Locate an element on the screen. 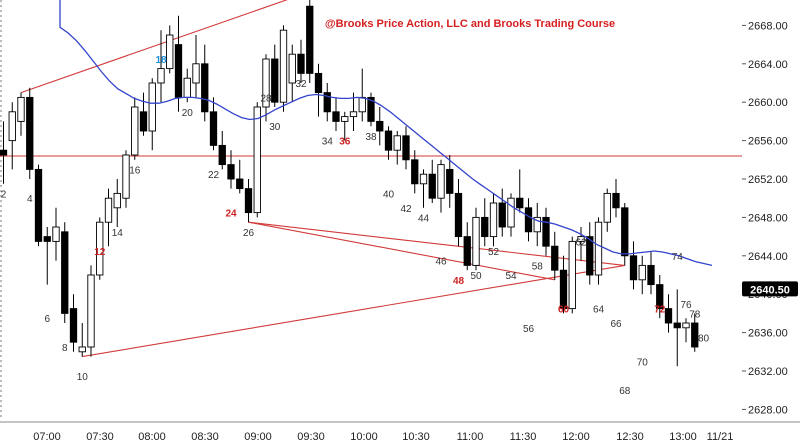 The width and height of the screenshot is (800, 445). y-tick-label: 2648.00 is located at coordinates (768, 218).